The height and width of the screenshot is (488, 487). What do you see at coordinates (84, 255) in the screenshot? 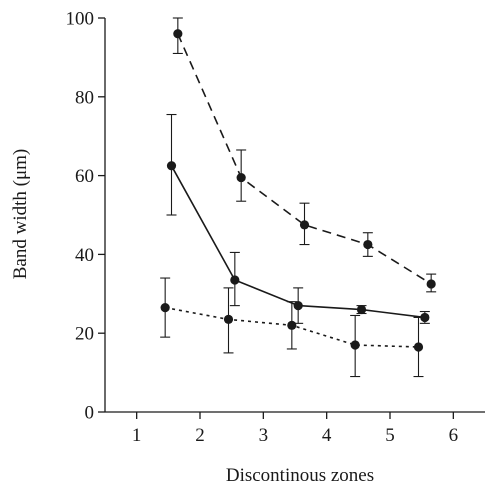
I see `y-tick-label: 40` at bounding box center [84, 255].